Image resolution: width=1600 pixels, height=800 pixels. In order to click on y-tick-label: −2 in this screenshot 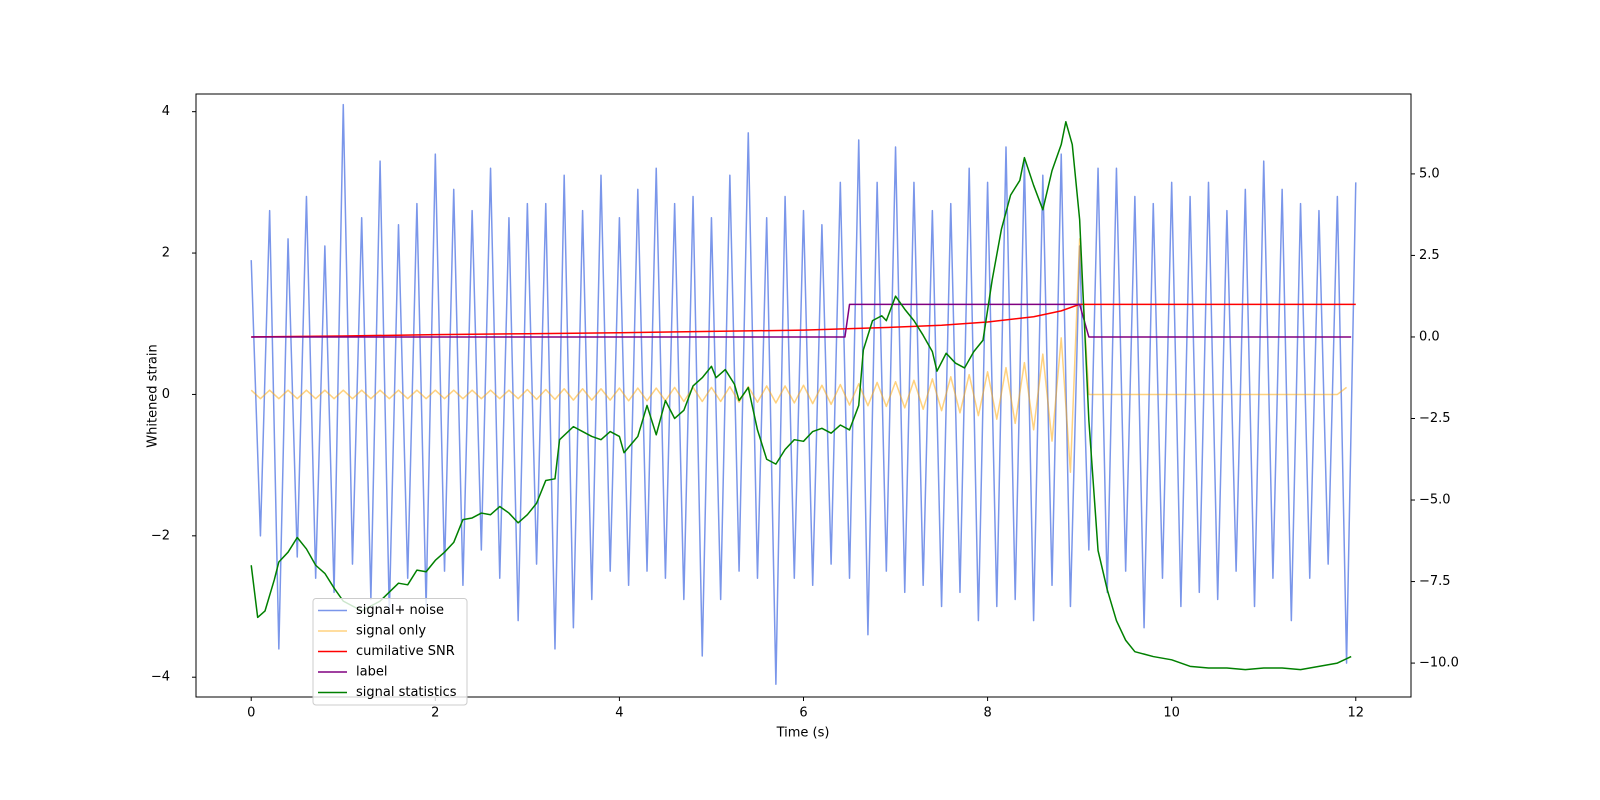, I will do `click(160, 535)`.